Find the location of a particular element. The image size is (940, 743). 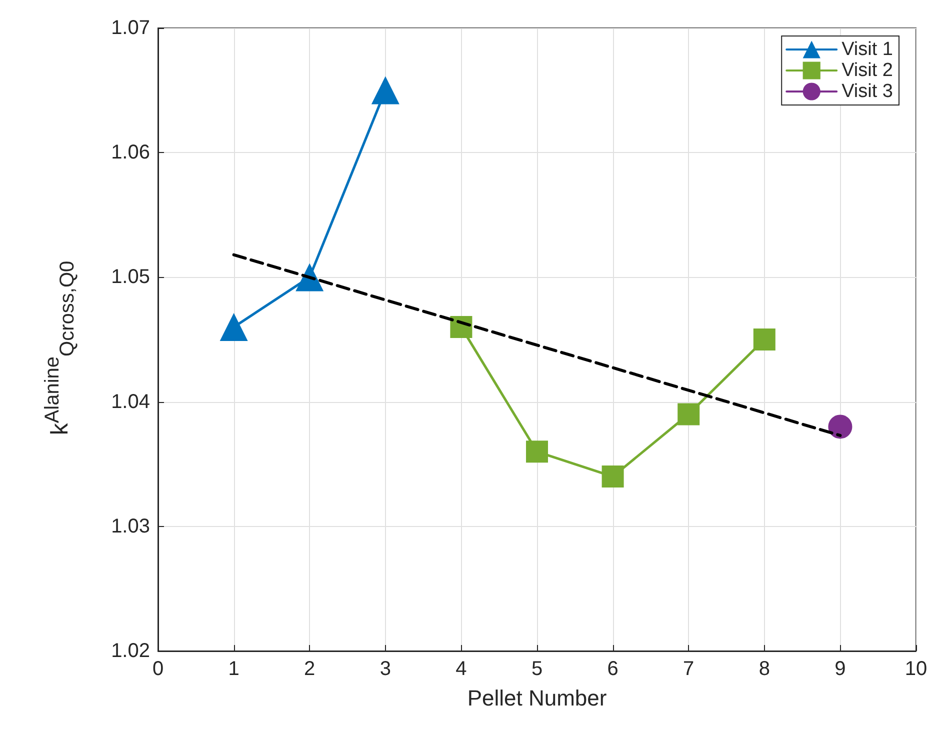

y-tick-label: 1.04 is located at coordinates (130, 401).